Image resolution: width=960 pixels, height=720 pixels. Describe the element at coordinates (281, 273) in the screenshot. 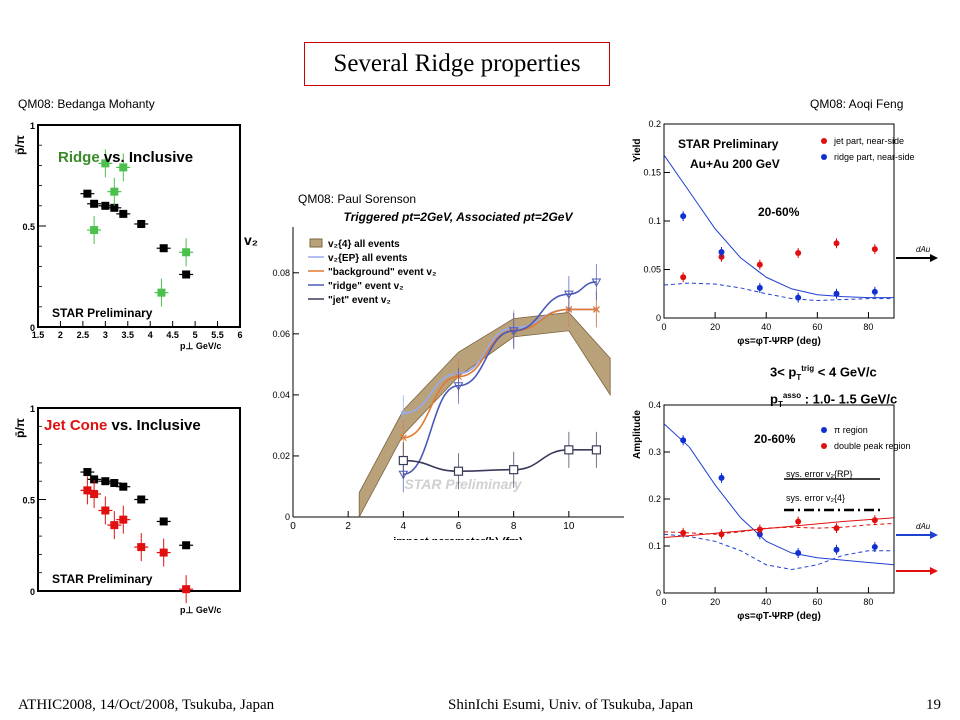

I see `y-tick-label: 0.08` at that location.